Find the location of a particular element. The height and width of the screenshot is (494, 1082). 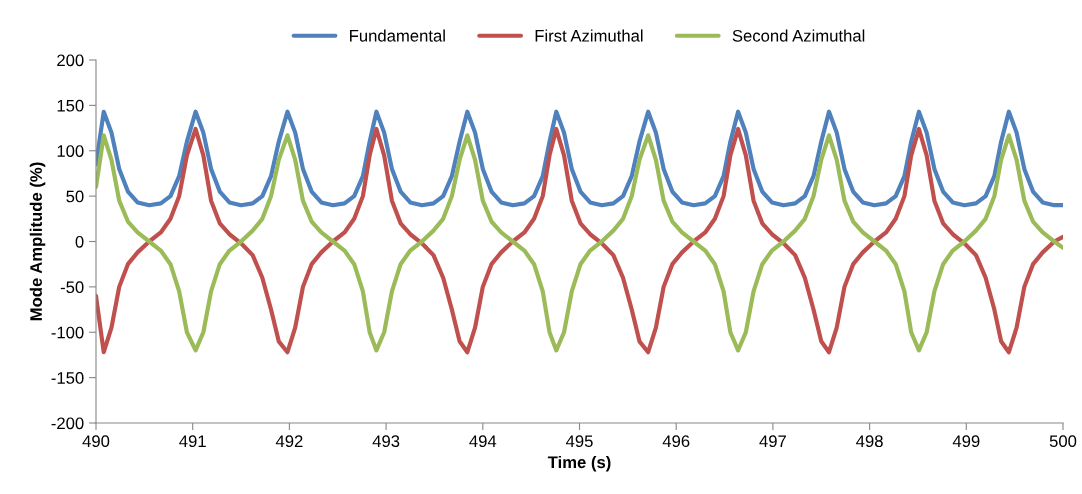

legend-label: First Azimuthal is located at coordinates (589, 35).